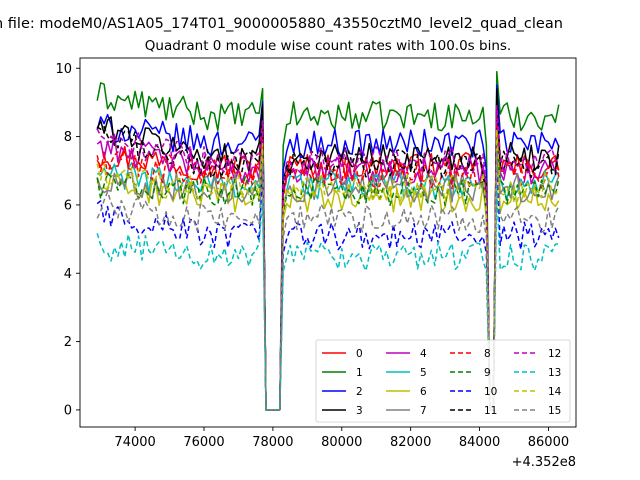 The height and width of the screenshot is (480, 640). Describe the element at coordinates (423, 354) in the screenshot. I see `legend-label-4: 4` at that location.